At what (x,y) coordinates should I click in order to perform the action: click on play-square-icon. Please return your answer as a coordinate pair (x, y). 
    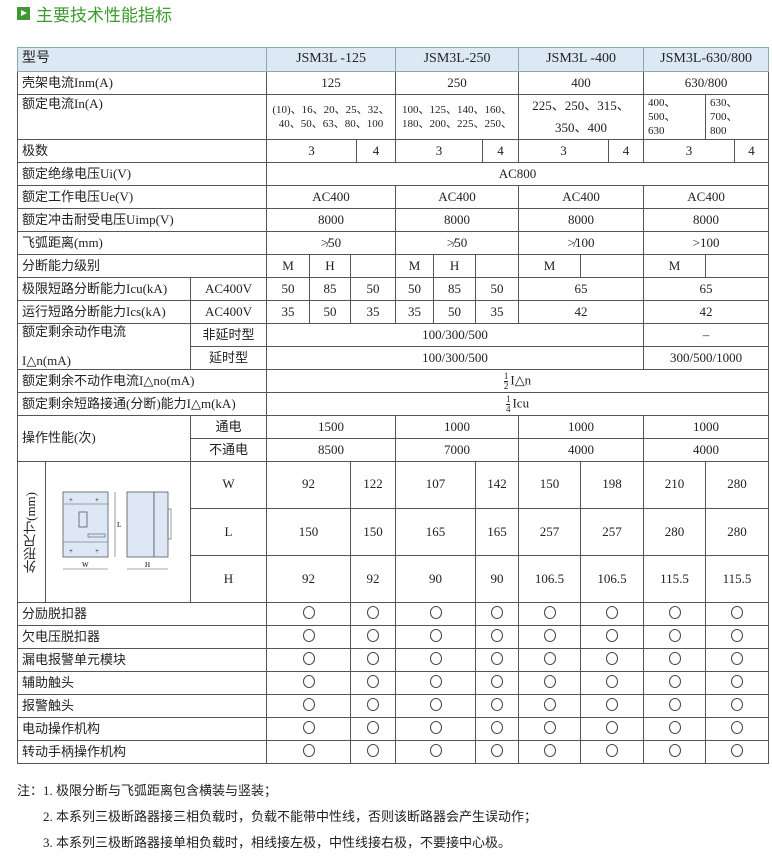
    Looking at the image, I should click on (23, 13).